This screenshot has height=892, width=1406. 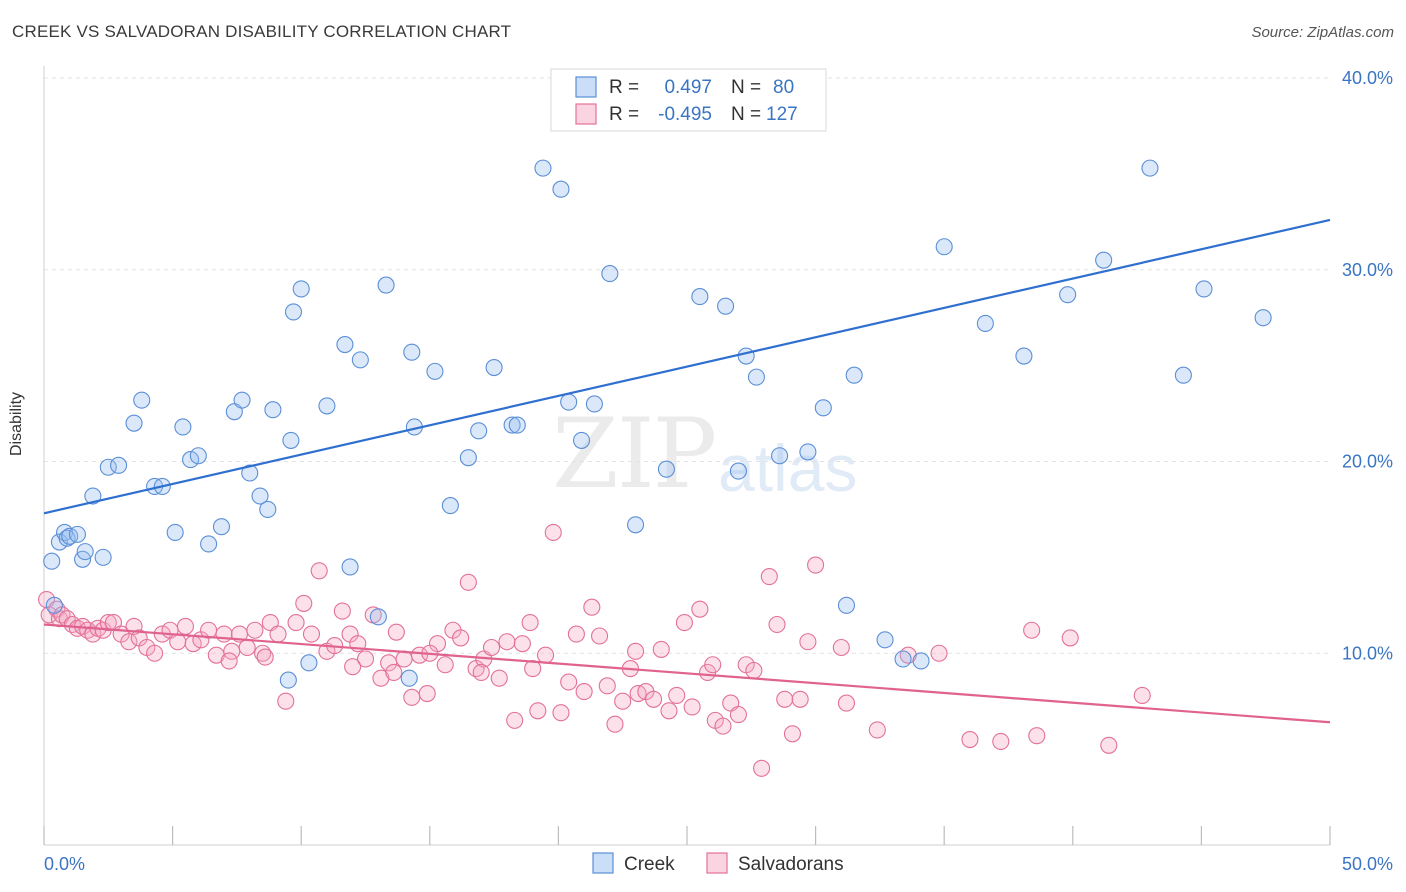 I want to click on y-tick-label-2: 30.0%, so click(x=1367, y=270).